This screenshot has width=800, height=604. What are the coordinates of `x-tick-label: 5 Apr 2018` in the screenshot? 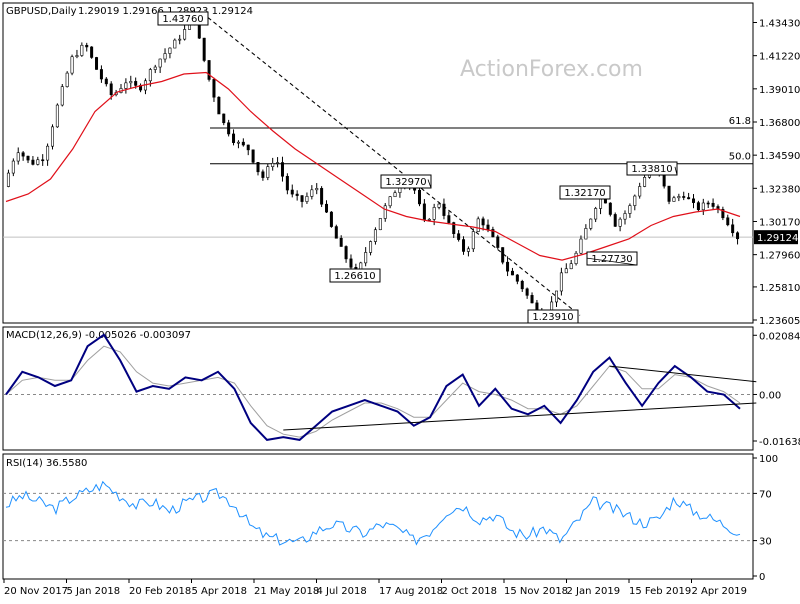 It's located at (219, 591).